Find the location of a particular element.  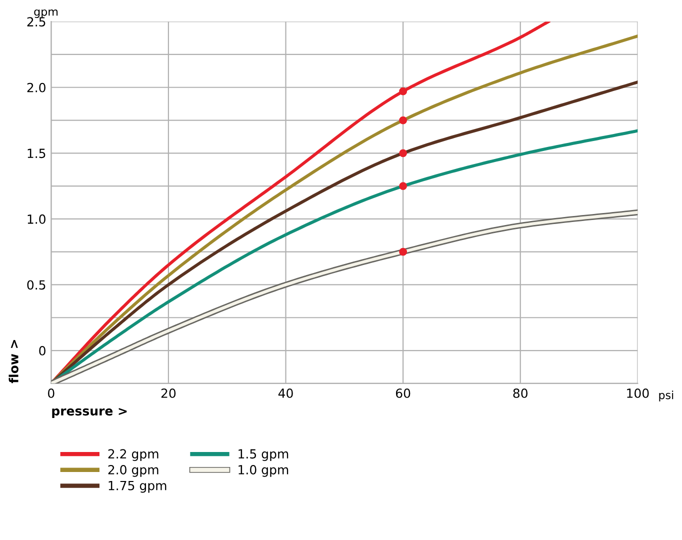

x-tick-label: 0 is located at coordinates (51, 393).